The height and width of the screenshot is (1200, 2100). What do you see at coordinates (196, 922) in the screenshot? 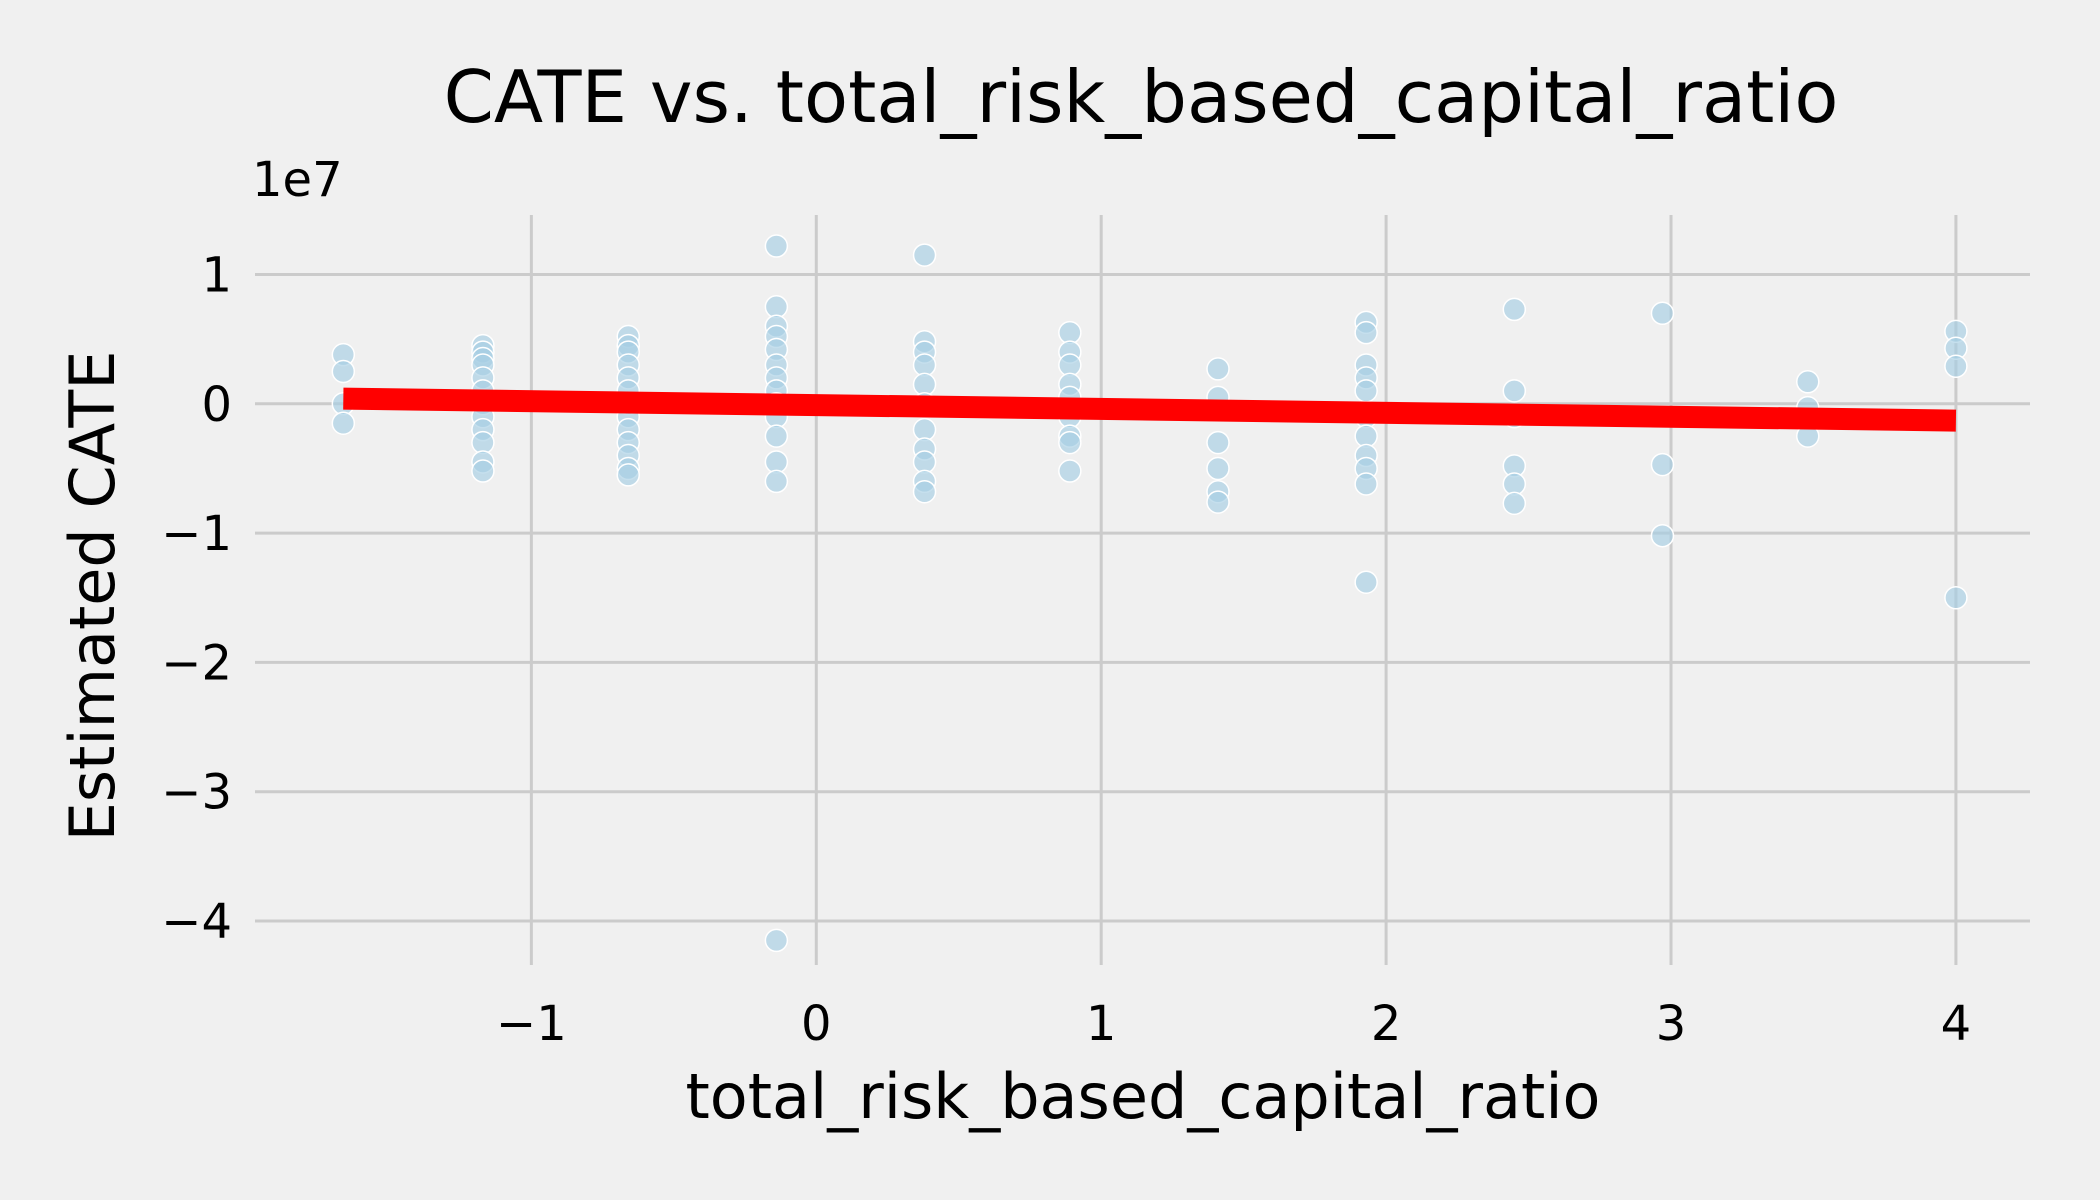
I see `y-tick-label: −4` at bounding box center [196, 922].